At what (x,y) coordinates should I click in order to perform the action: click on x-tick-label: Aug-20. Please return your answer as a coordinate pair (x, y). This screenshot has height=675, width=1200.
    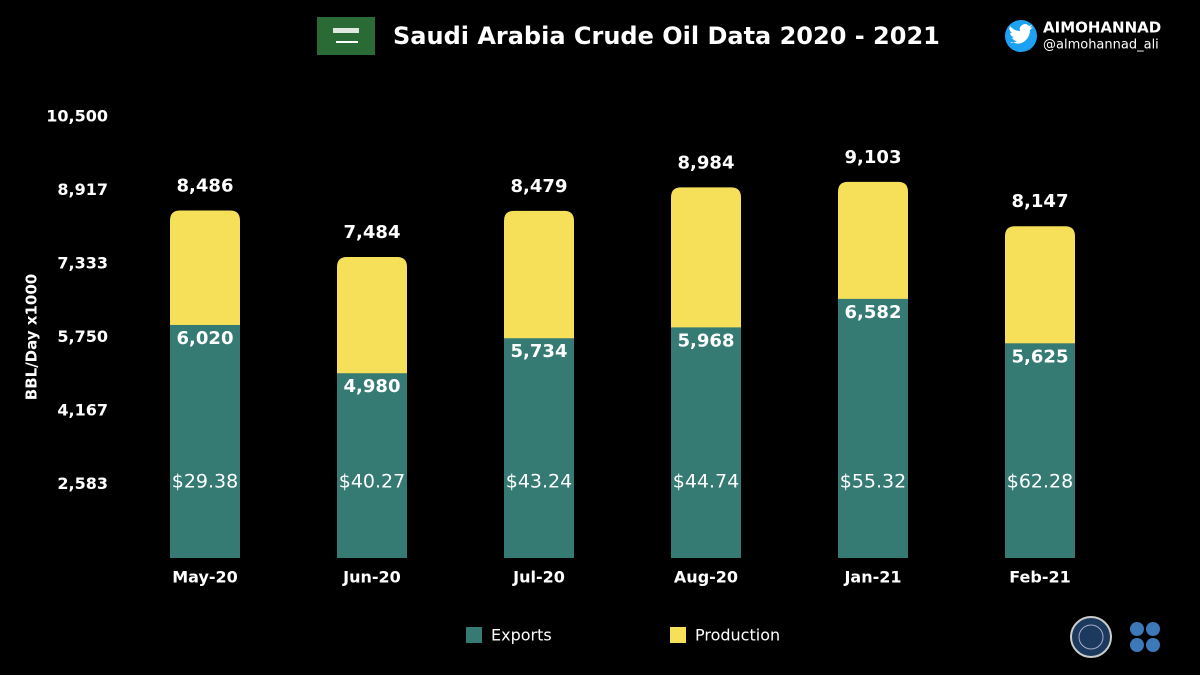
    Looking at the image, I should click on (706, 577).